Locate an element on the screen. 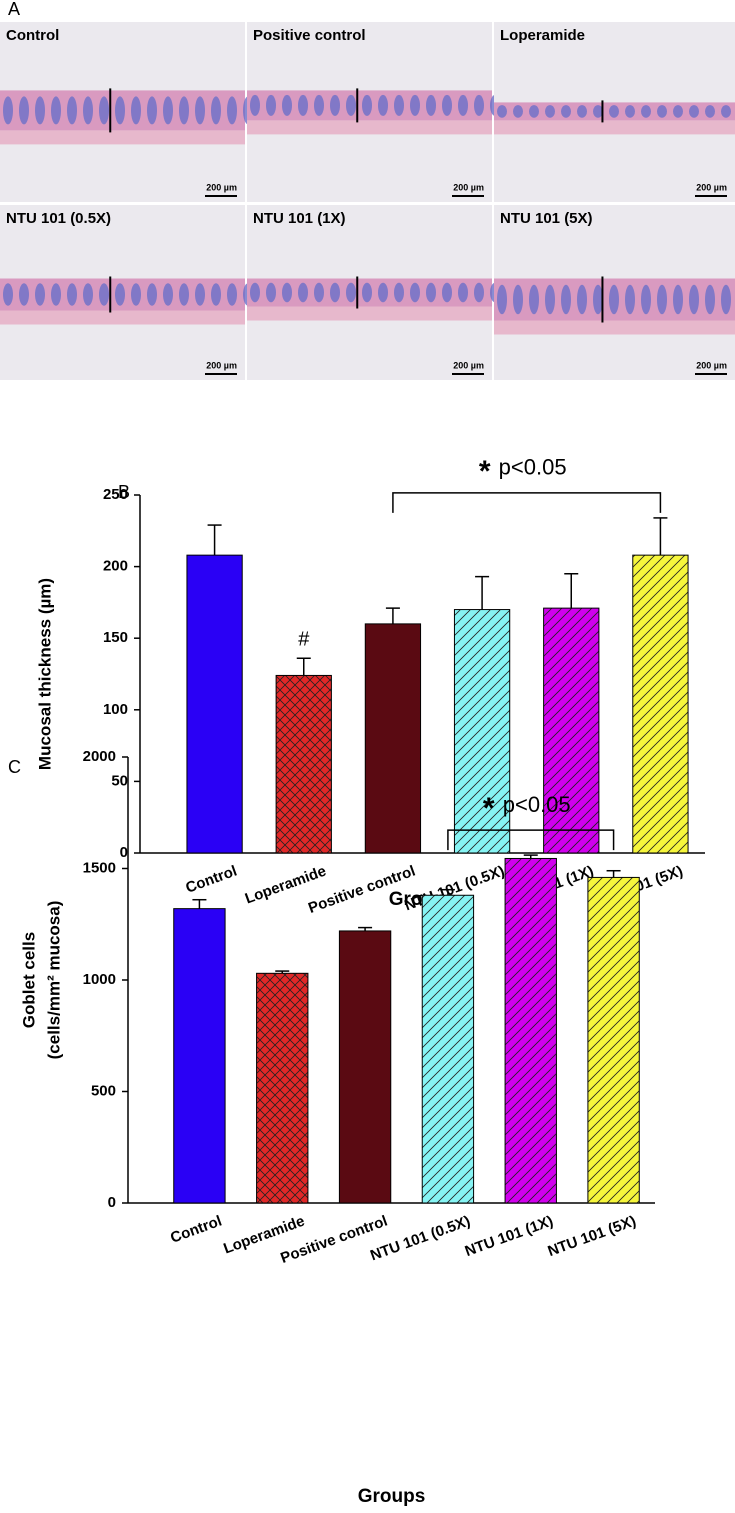  y-tick-label: 1500 is located at coordinates (99, 867).